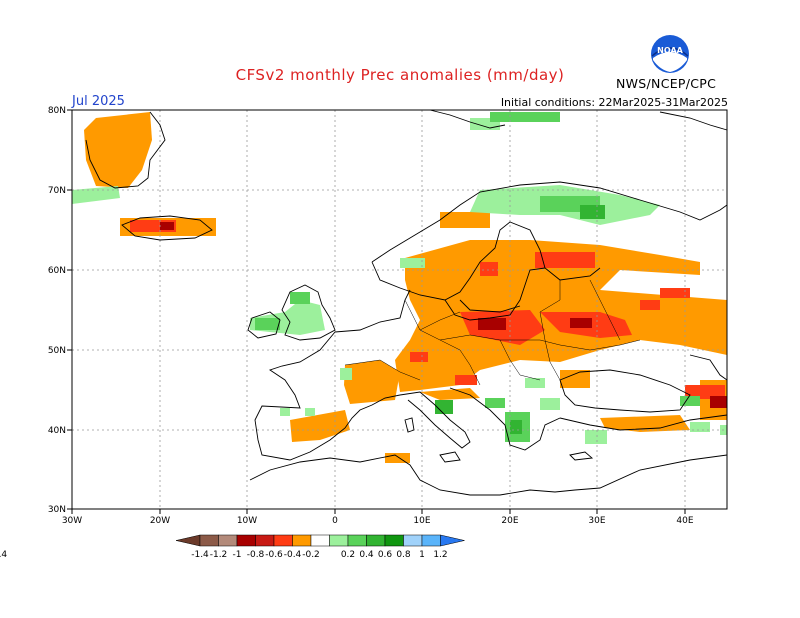 The height and width of the screenshot is (618, 800). What do you see at coordinates (670, 50) in the screenshot?
I see `noaa-logo-text: NOAA` at bounding box center [670, 50].